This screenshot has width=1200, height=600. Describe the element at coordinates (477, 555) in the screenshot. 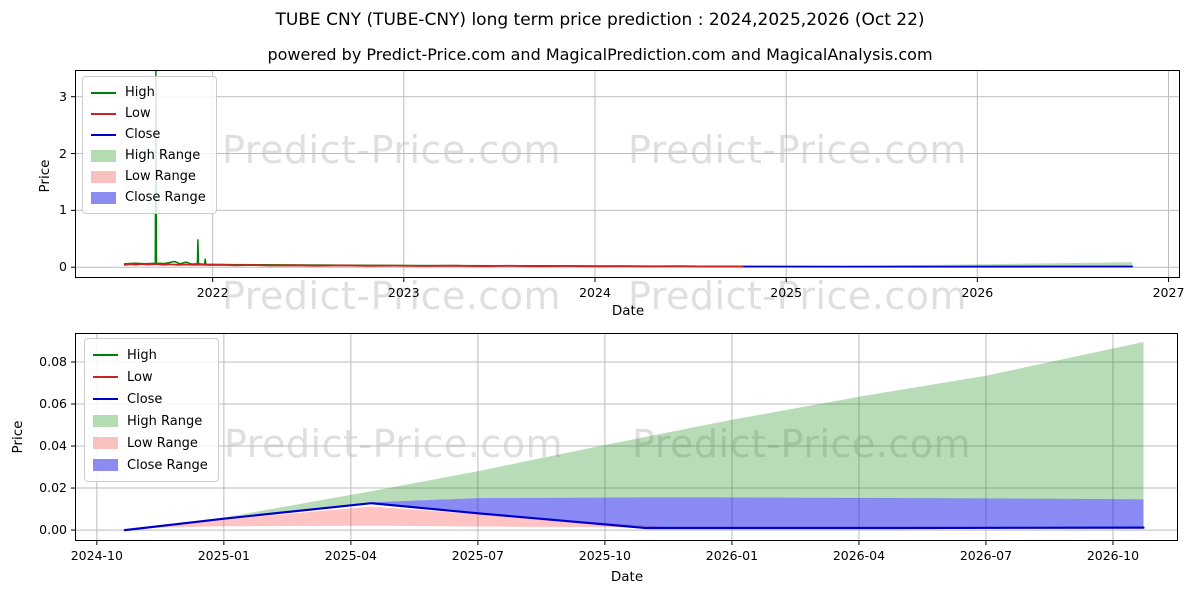

I see `x-tick-label: 2025-07` at that location.